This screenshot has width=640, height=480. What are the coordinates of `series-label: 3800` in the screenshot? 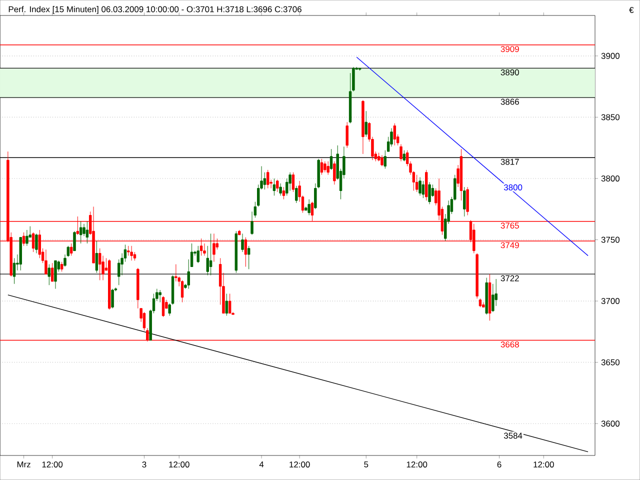 It's located at (513, 187).